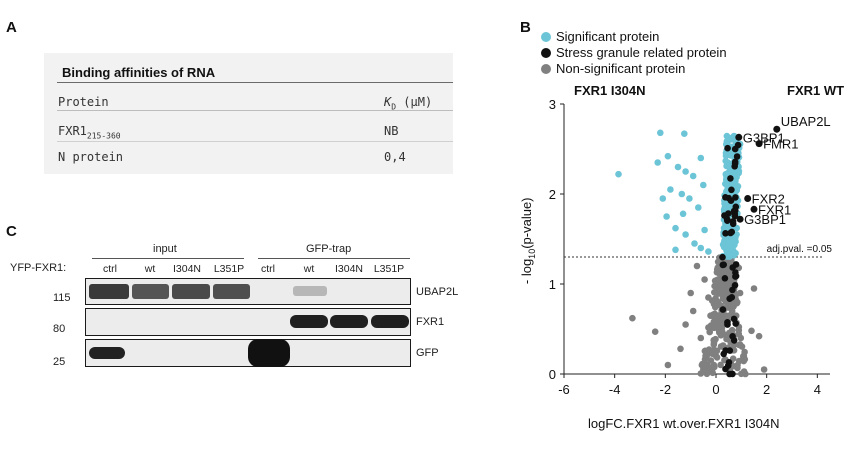 The width and height of the screenshot is (865, 449). I want to click on protein-name: FXR1, so click(72, 131).